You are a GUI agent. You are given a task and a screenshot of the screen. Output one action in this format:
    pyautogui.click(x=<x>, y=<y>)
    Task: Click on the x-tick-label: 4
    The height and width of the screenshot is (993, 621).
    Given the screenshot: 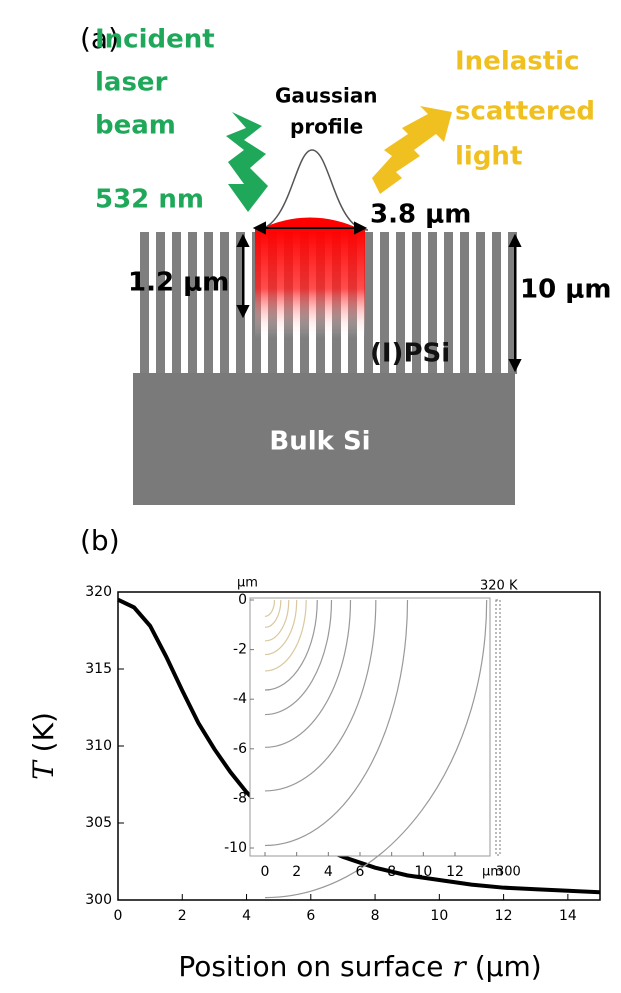 What is the action you would take?
    pyautogui.click(x=246, y=916)
    